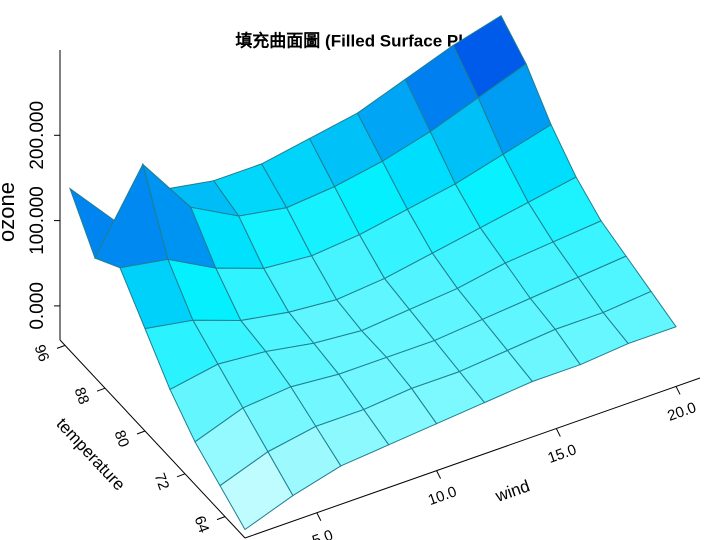 The height and width of the screenshot is (540, 720). Describe the element at coordinates (42, 352) in the screenshot. I see `y-tick-label: 96` at that location.